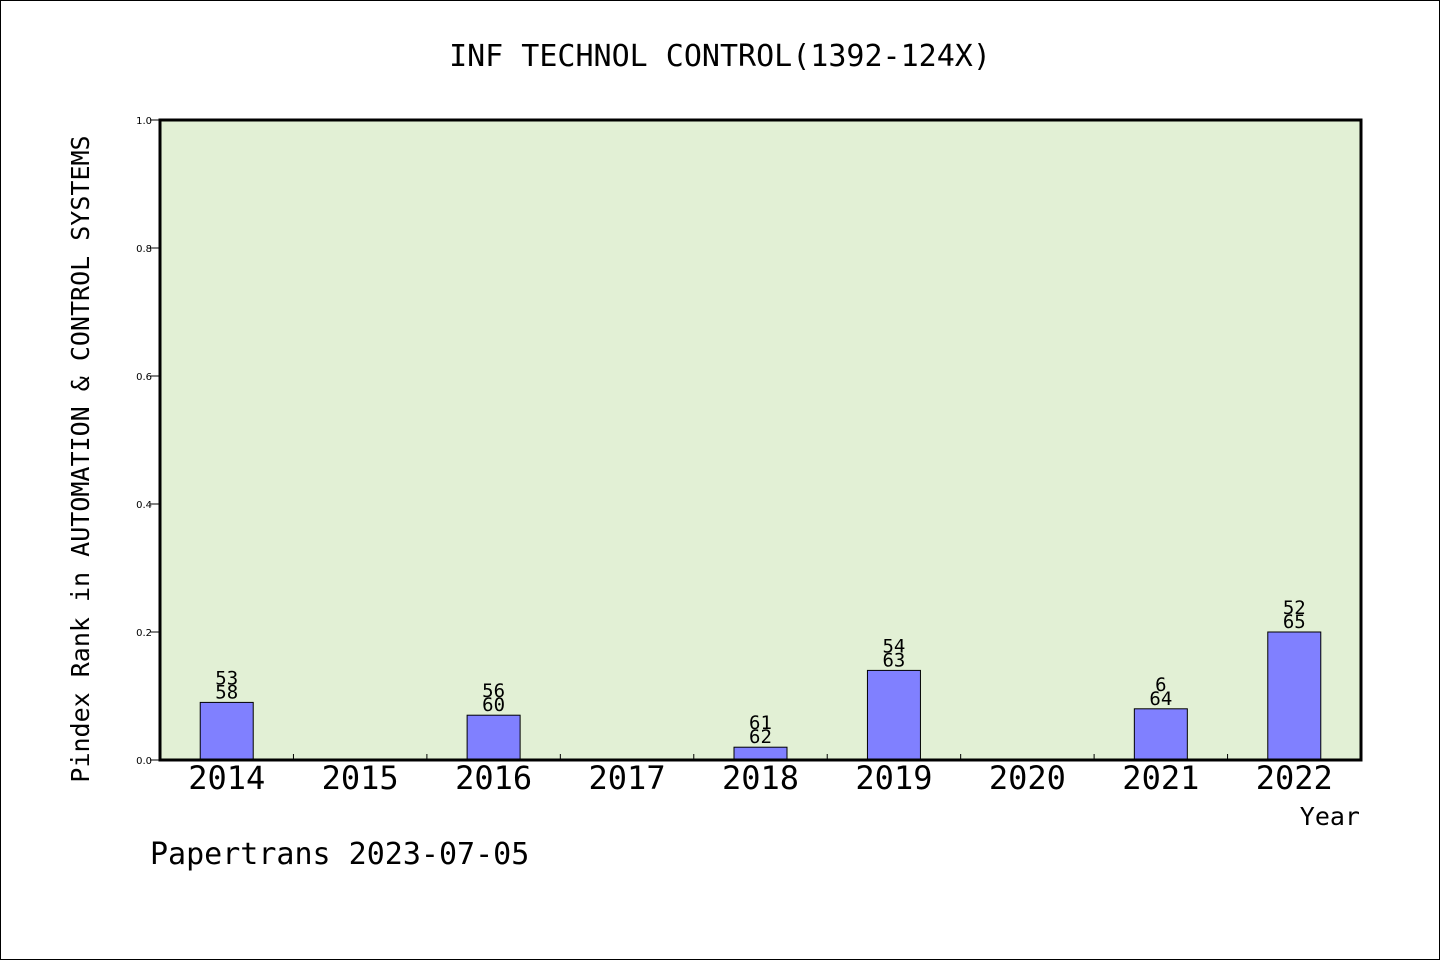  Describe the element at coordinates (1027, 778) in the screenshot. I see `x-tick-label: 2020` at that location.